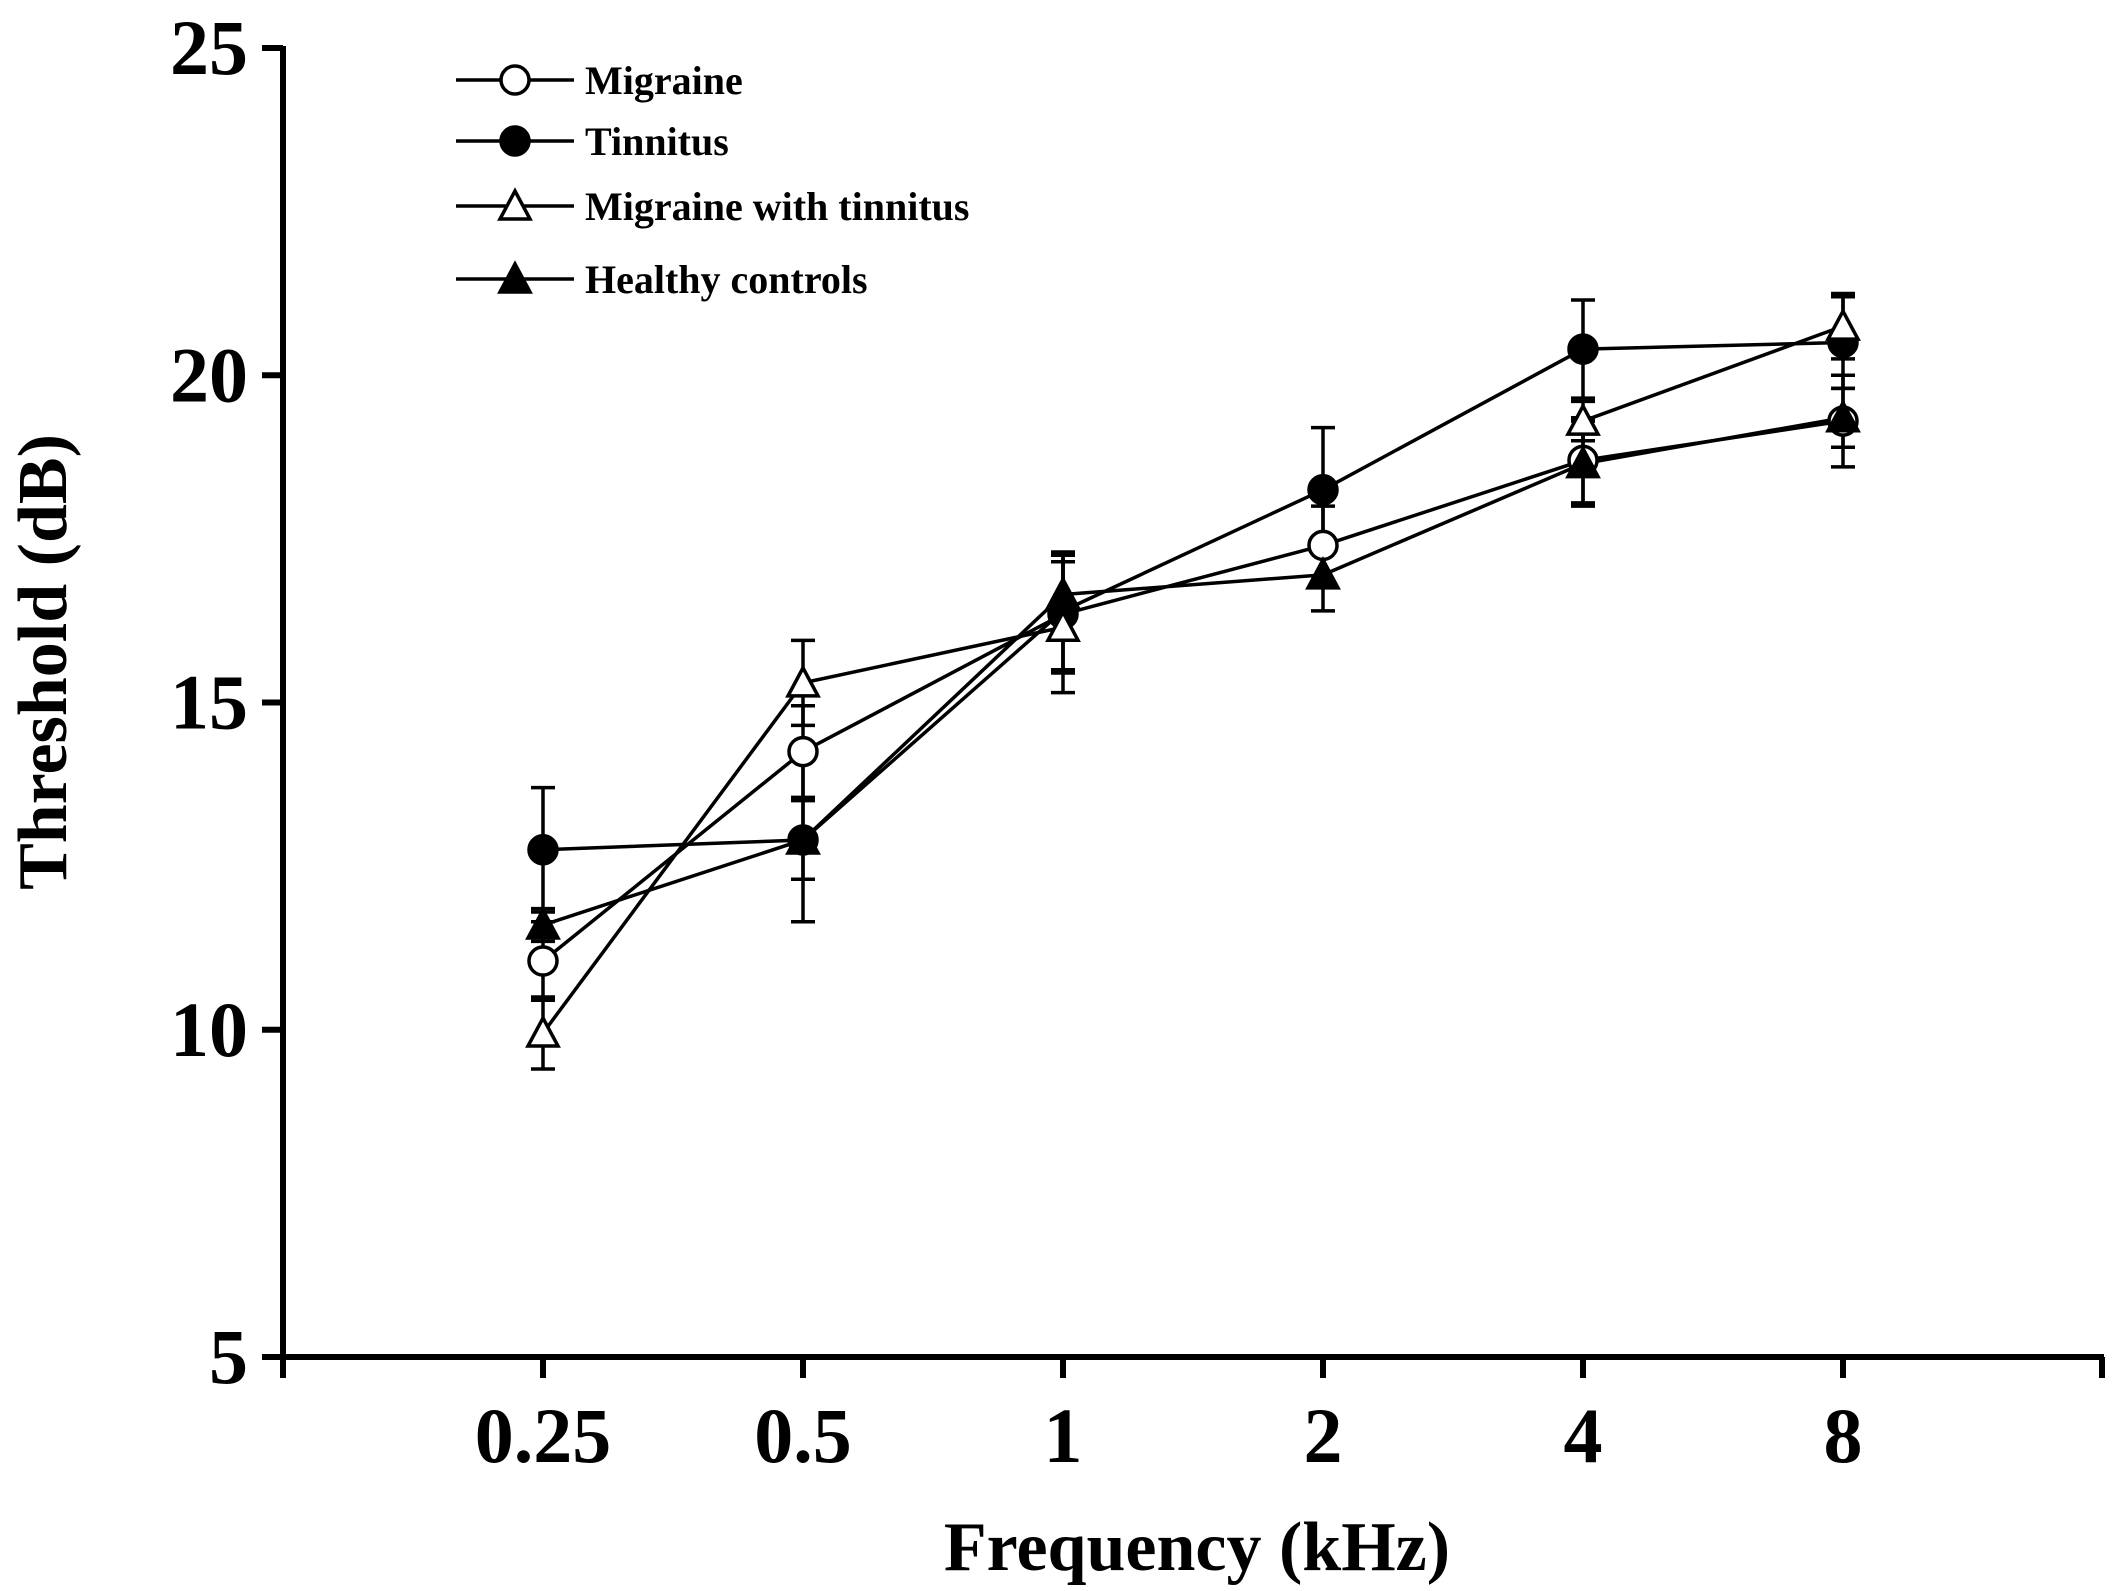 This screenshot has height=1591, width=2112. I want to click on x-tick-label: 8, so click(1843, 1435).